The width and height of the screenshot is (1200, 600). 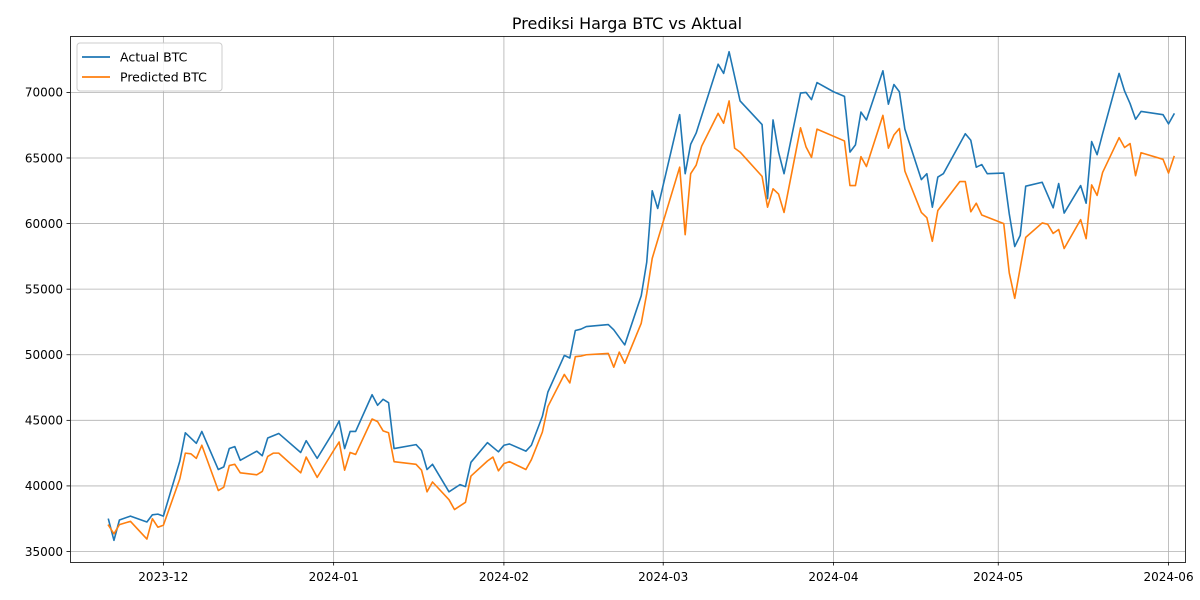 What do you see at coordinates (663, 577) in the screenshot?
I see `x-tick-label: 2024-03` at bounding box center [663, 577].